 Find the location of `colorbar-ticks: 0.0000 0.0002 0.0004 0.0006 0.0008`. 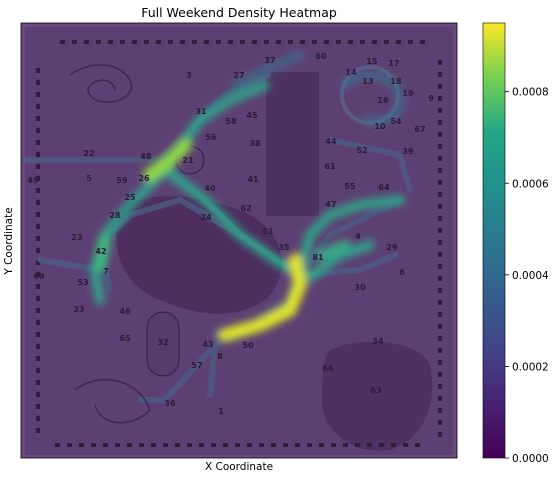

colorbar-ticks: 0.0000 0.0002 0.0004 0.0006 0.0008 is located at coordinates (527, 276).